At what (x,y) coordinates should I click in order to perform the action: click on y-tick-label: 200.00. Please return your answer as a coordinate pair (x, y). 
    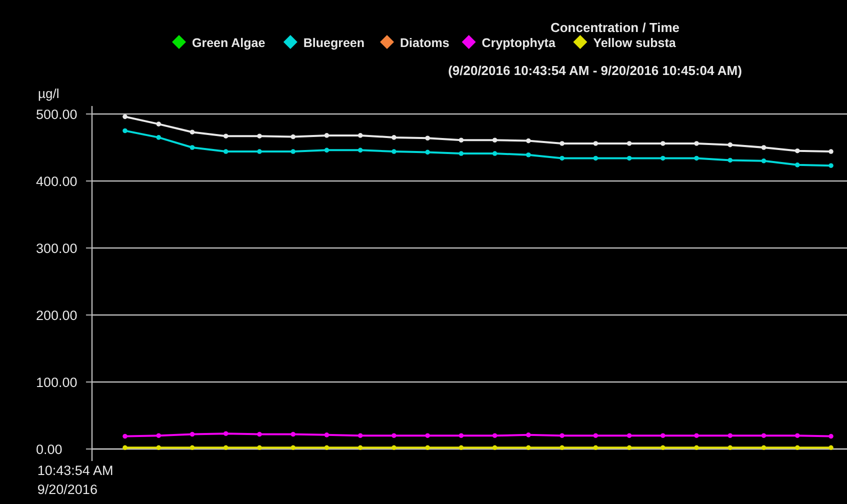
    Looking at the image, I should click on (57, 315).